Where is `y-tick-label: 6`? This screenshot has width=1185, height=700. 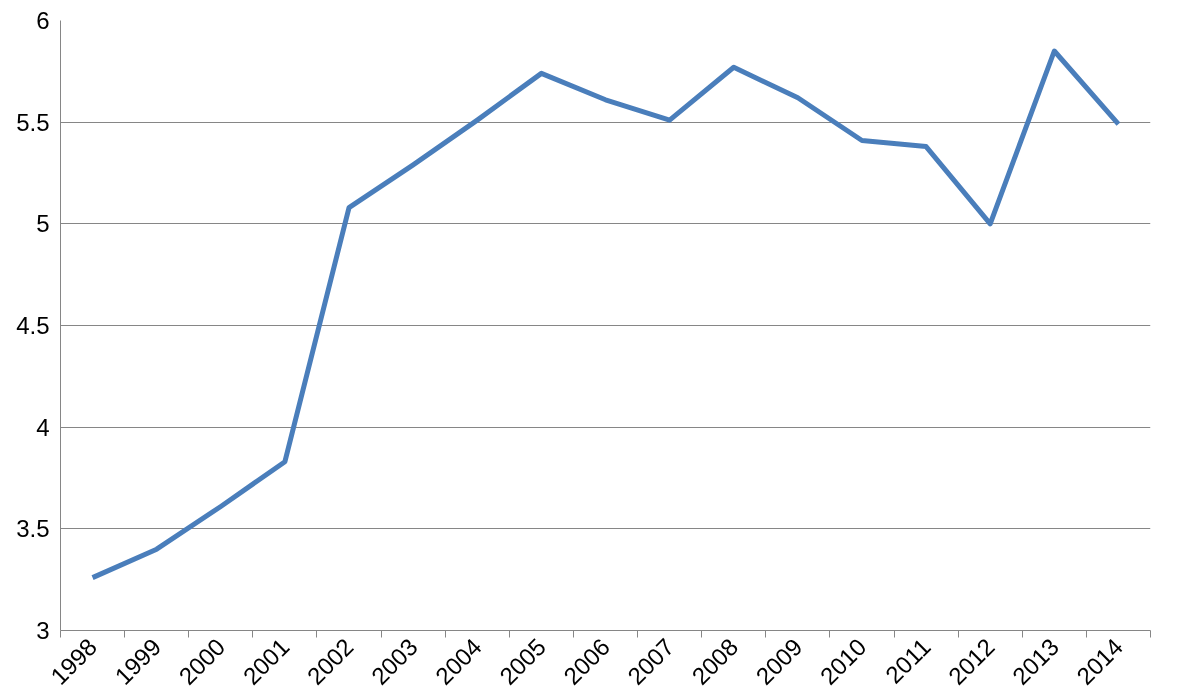
y-tick-label: 6 is located at coordinates (43, 20).